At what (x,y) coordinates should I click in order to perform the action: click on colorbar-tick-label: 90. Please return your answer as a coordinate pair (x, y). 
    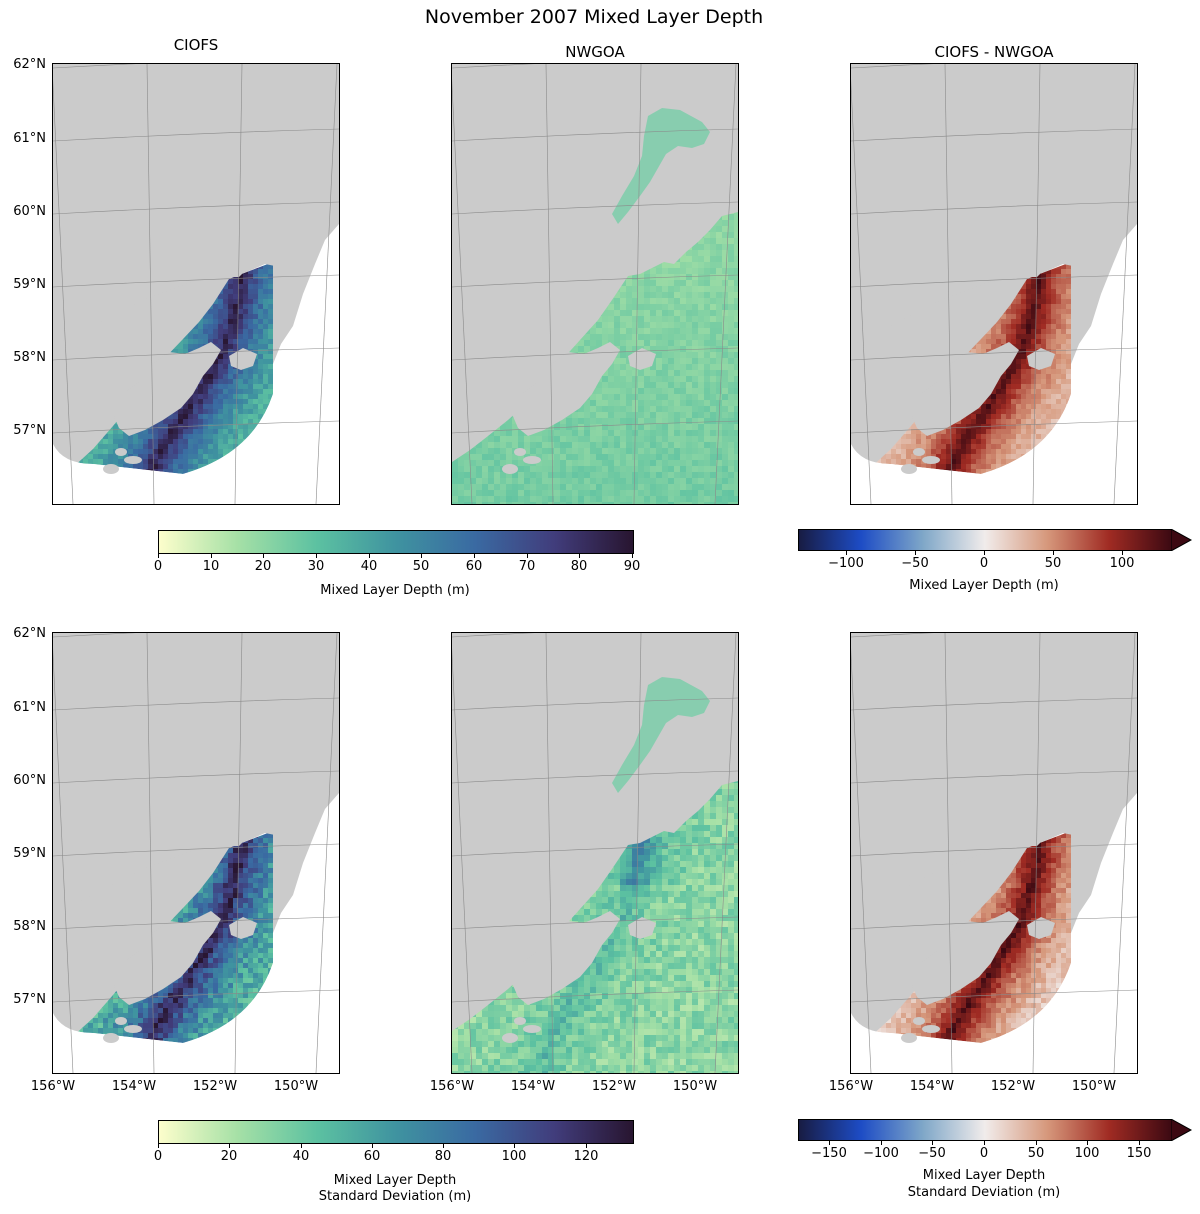
    Looking at the image, I should click on (632, 566).